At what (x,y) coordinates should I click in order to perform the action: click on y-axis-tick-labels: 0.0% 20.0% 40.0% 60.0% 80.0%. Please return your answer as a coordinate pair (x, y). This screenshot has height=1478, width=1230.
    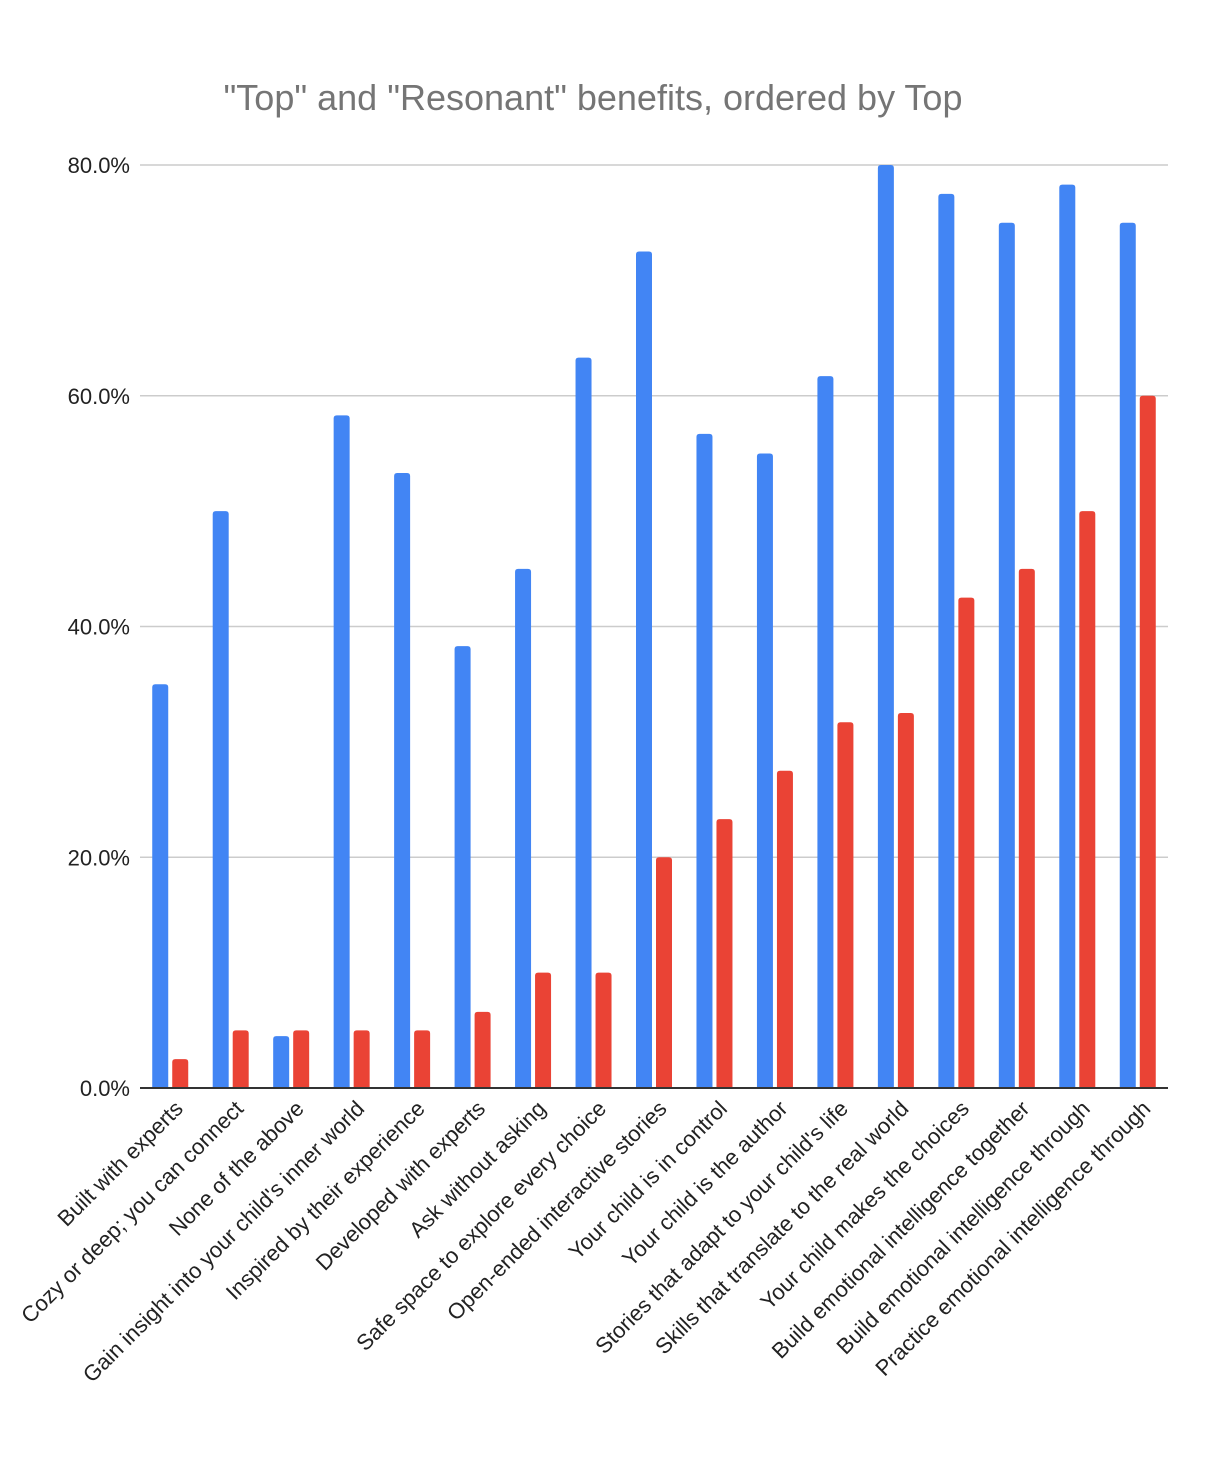
    Looking at the image, I should click on (99, 627).